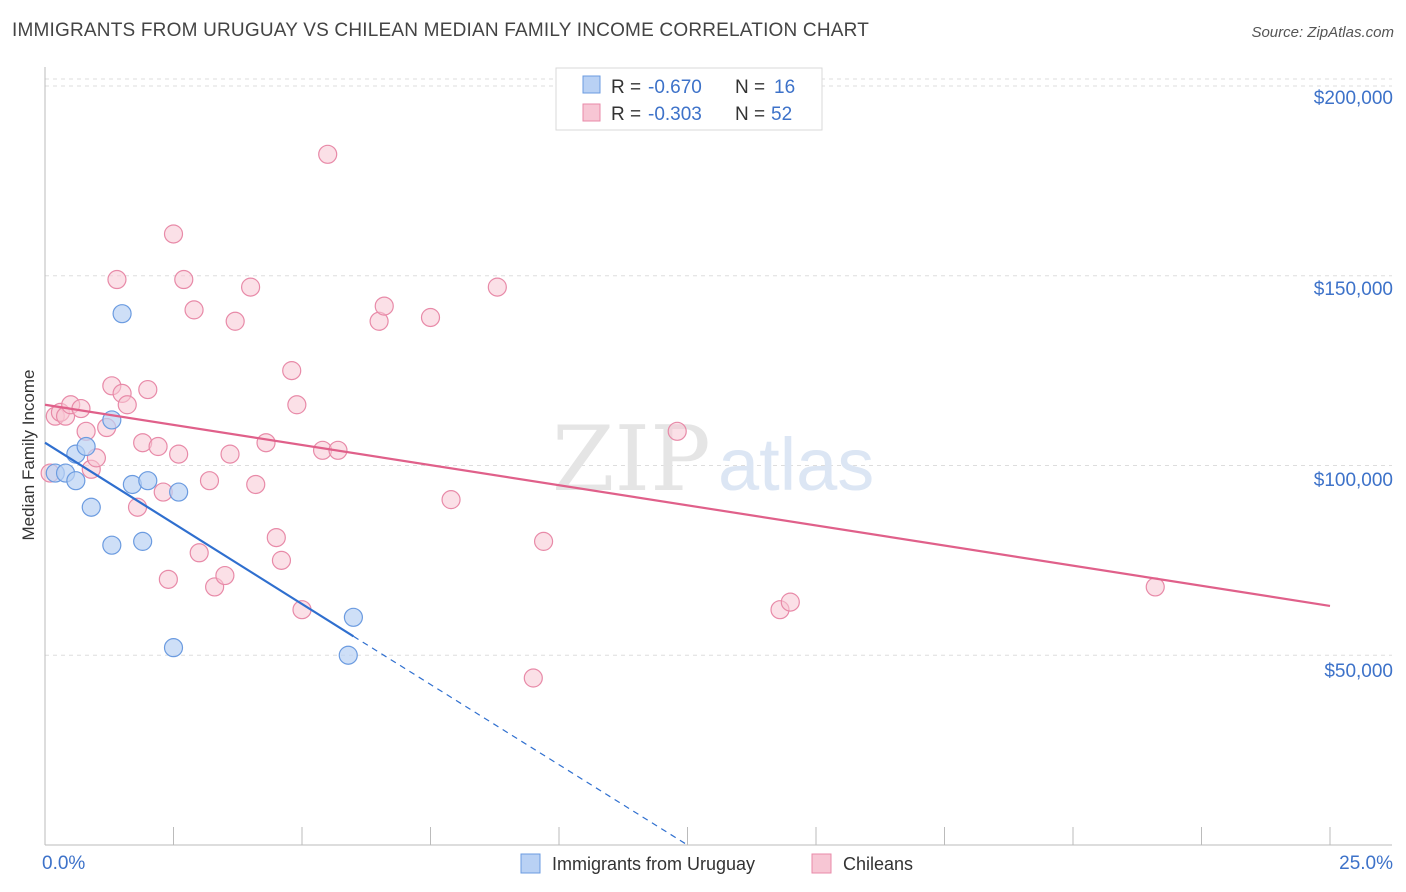 This screenshot has height=892, width=1406. What do you see at coordinates (878, 864) in the screenshot?
I see `bottom-legend-label-chilean: Chileans` at bounding box center [878, 864].